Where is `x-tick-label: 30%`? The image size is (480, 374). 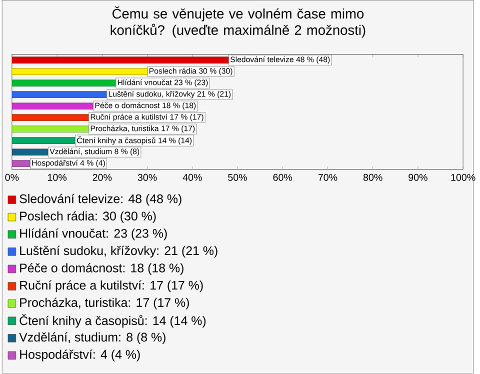 x-tick-label: 30% is located at coordinates (147, 178).